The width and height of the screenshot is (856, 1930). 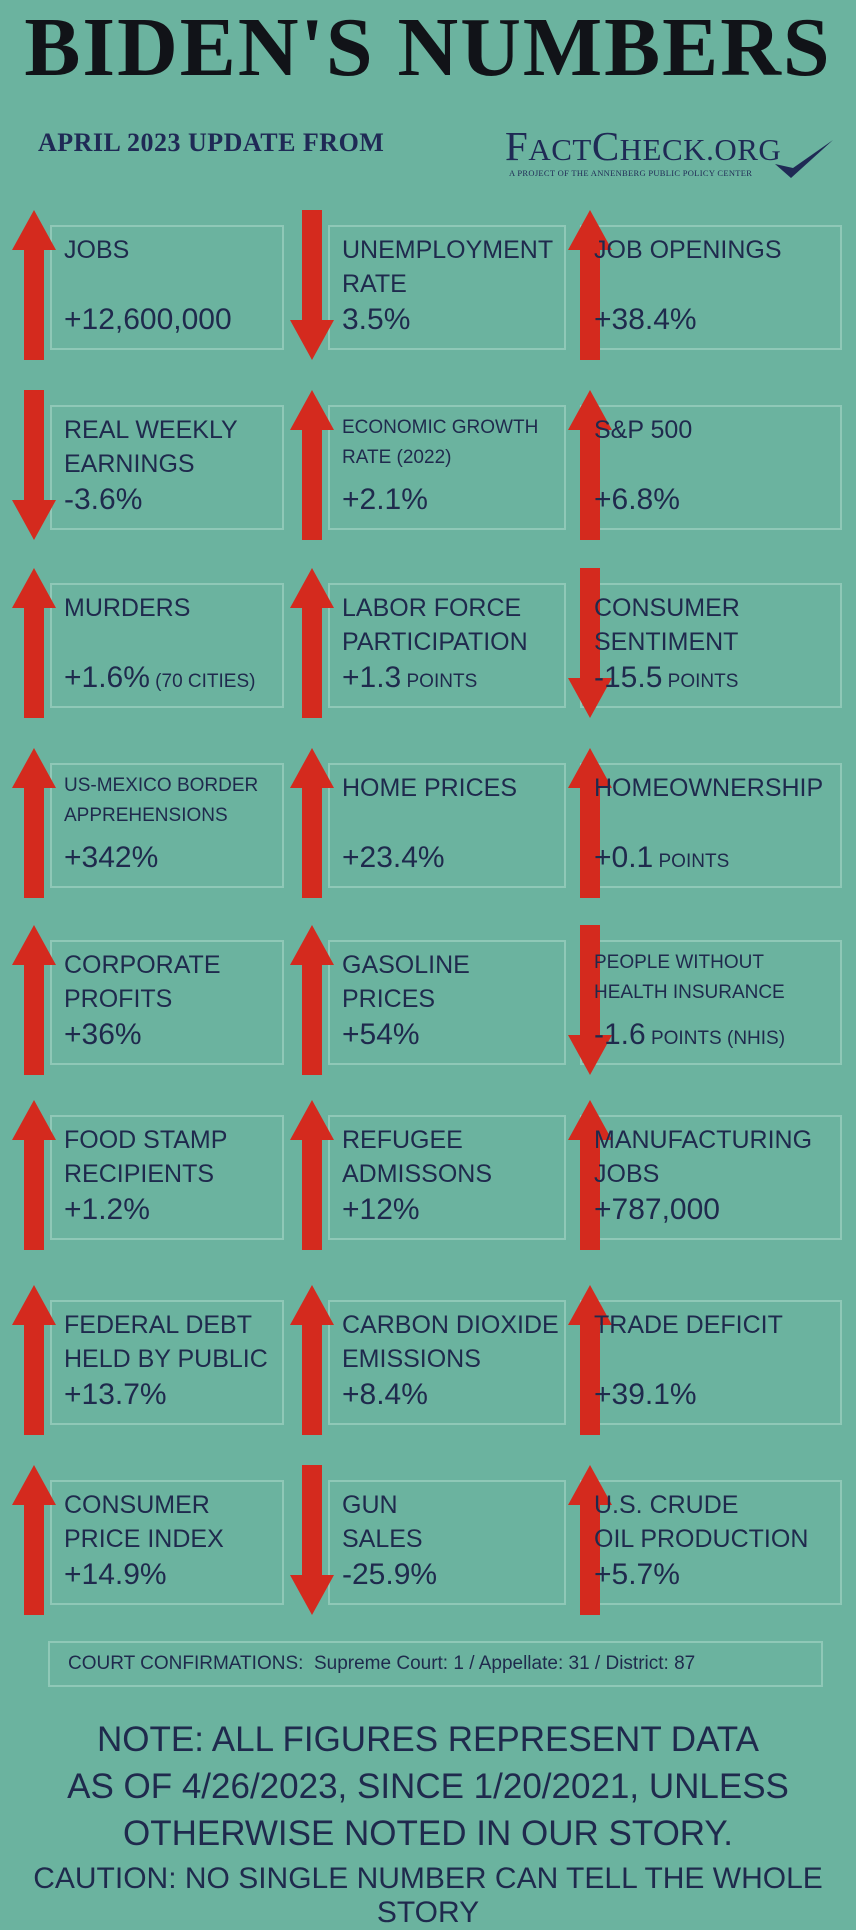 I want to click on stat-label: PRICE INDEX, so click(x=144, y=1539).